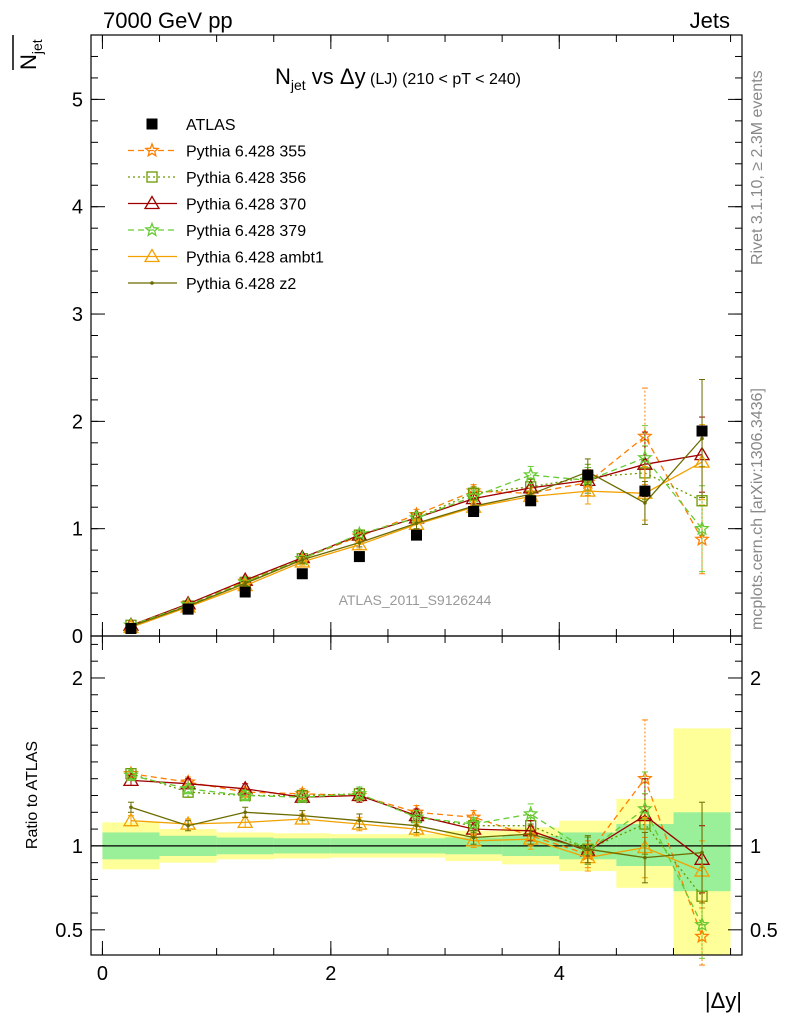  I want to click on legend-entry: ATLAS, so click(191, 125).